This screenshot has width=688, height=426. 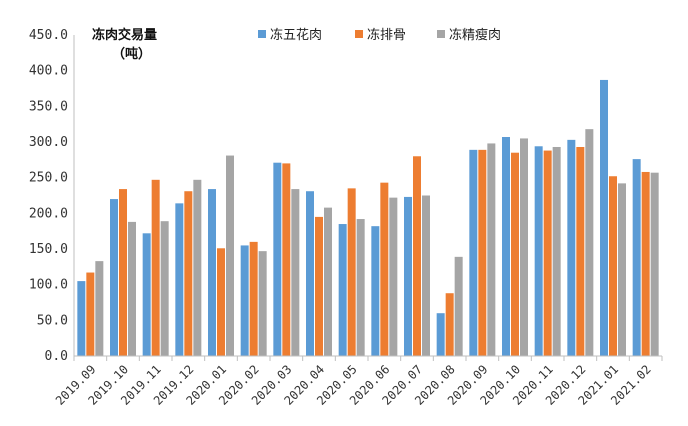 I want to click on y-tick-label: 50.0, so click(x=52, y=320).